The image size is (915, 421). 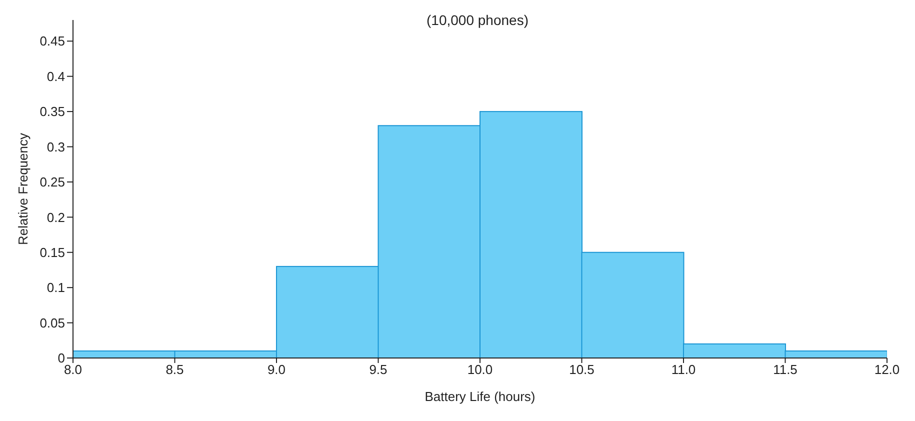 I want to click on x-tick-label: 12.0, so click(x=887, y=370).